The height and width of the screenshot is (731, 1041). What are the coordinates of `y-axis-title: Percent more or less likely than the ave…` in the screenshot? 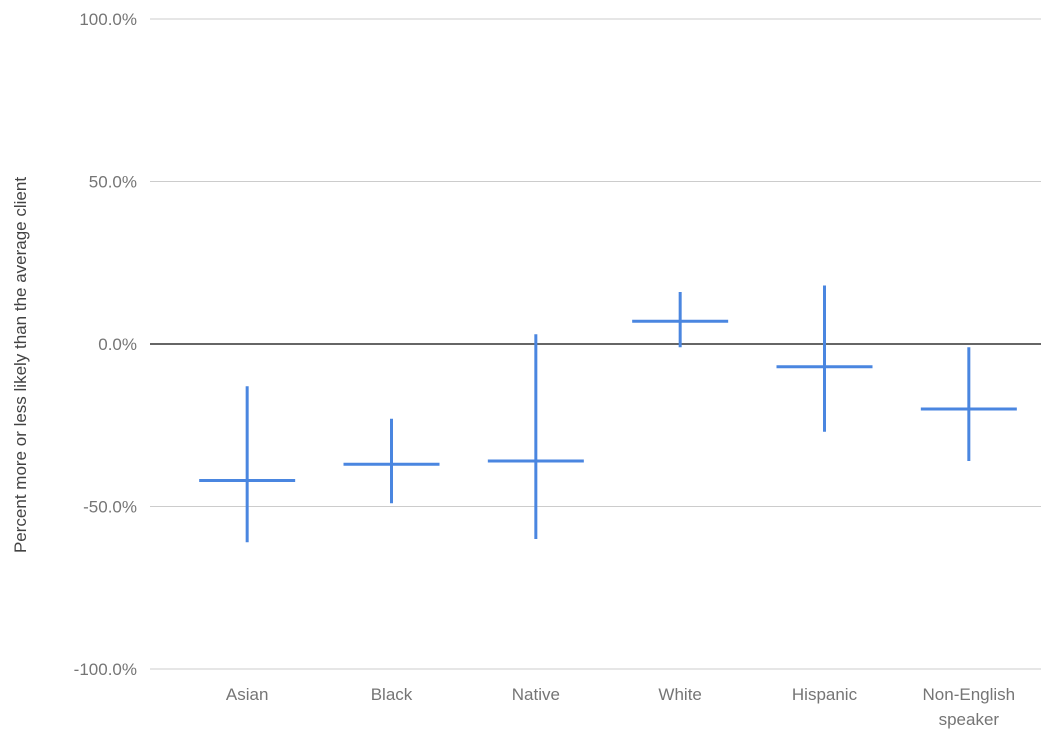 It's located at (20, 365).